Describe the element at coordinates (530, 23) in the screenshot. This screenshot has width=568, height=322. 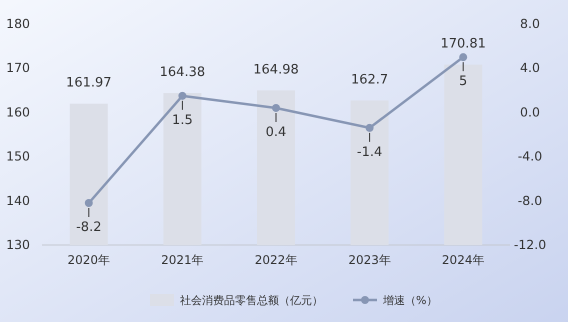
I see `y2-tick-label: 8.0` at that location.